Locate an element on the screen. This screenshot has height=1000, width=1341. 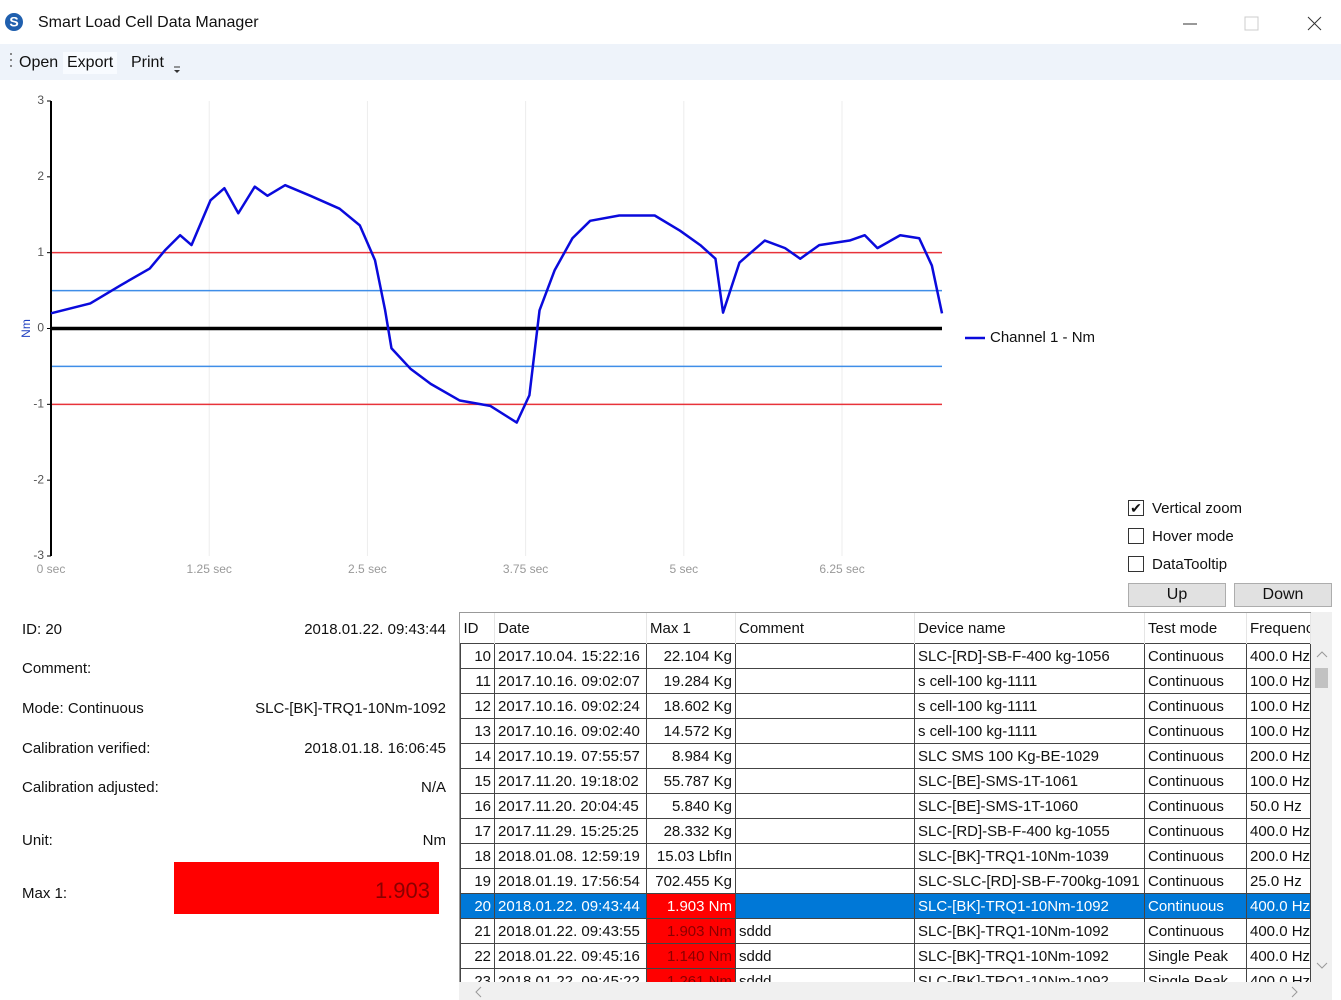
detail-label: Comment: is located at coordinates (57, 668).